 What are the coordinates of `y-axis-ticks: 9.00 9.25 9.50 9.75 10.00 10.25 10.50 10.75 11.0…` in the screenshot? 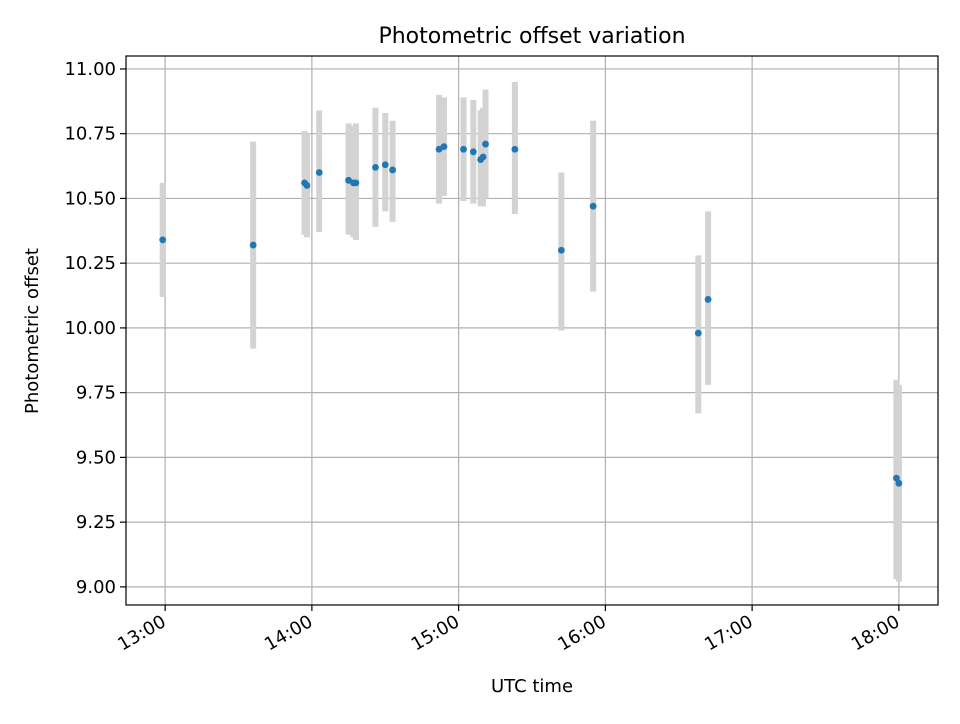 It's located at (95, 328).